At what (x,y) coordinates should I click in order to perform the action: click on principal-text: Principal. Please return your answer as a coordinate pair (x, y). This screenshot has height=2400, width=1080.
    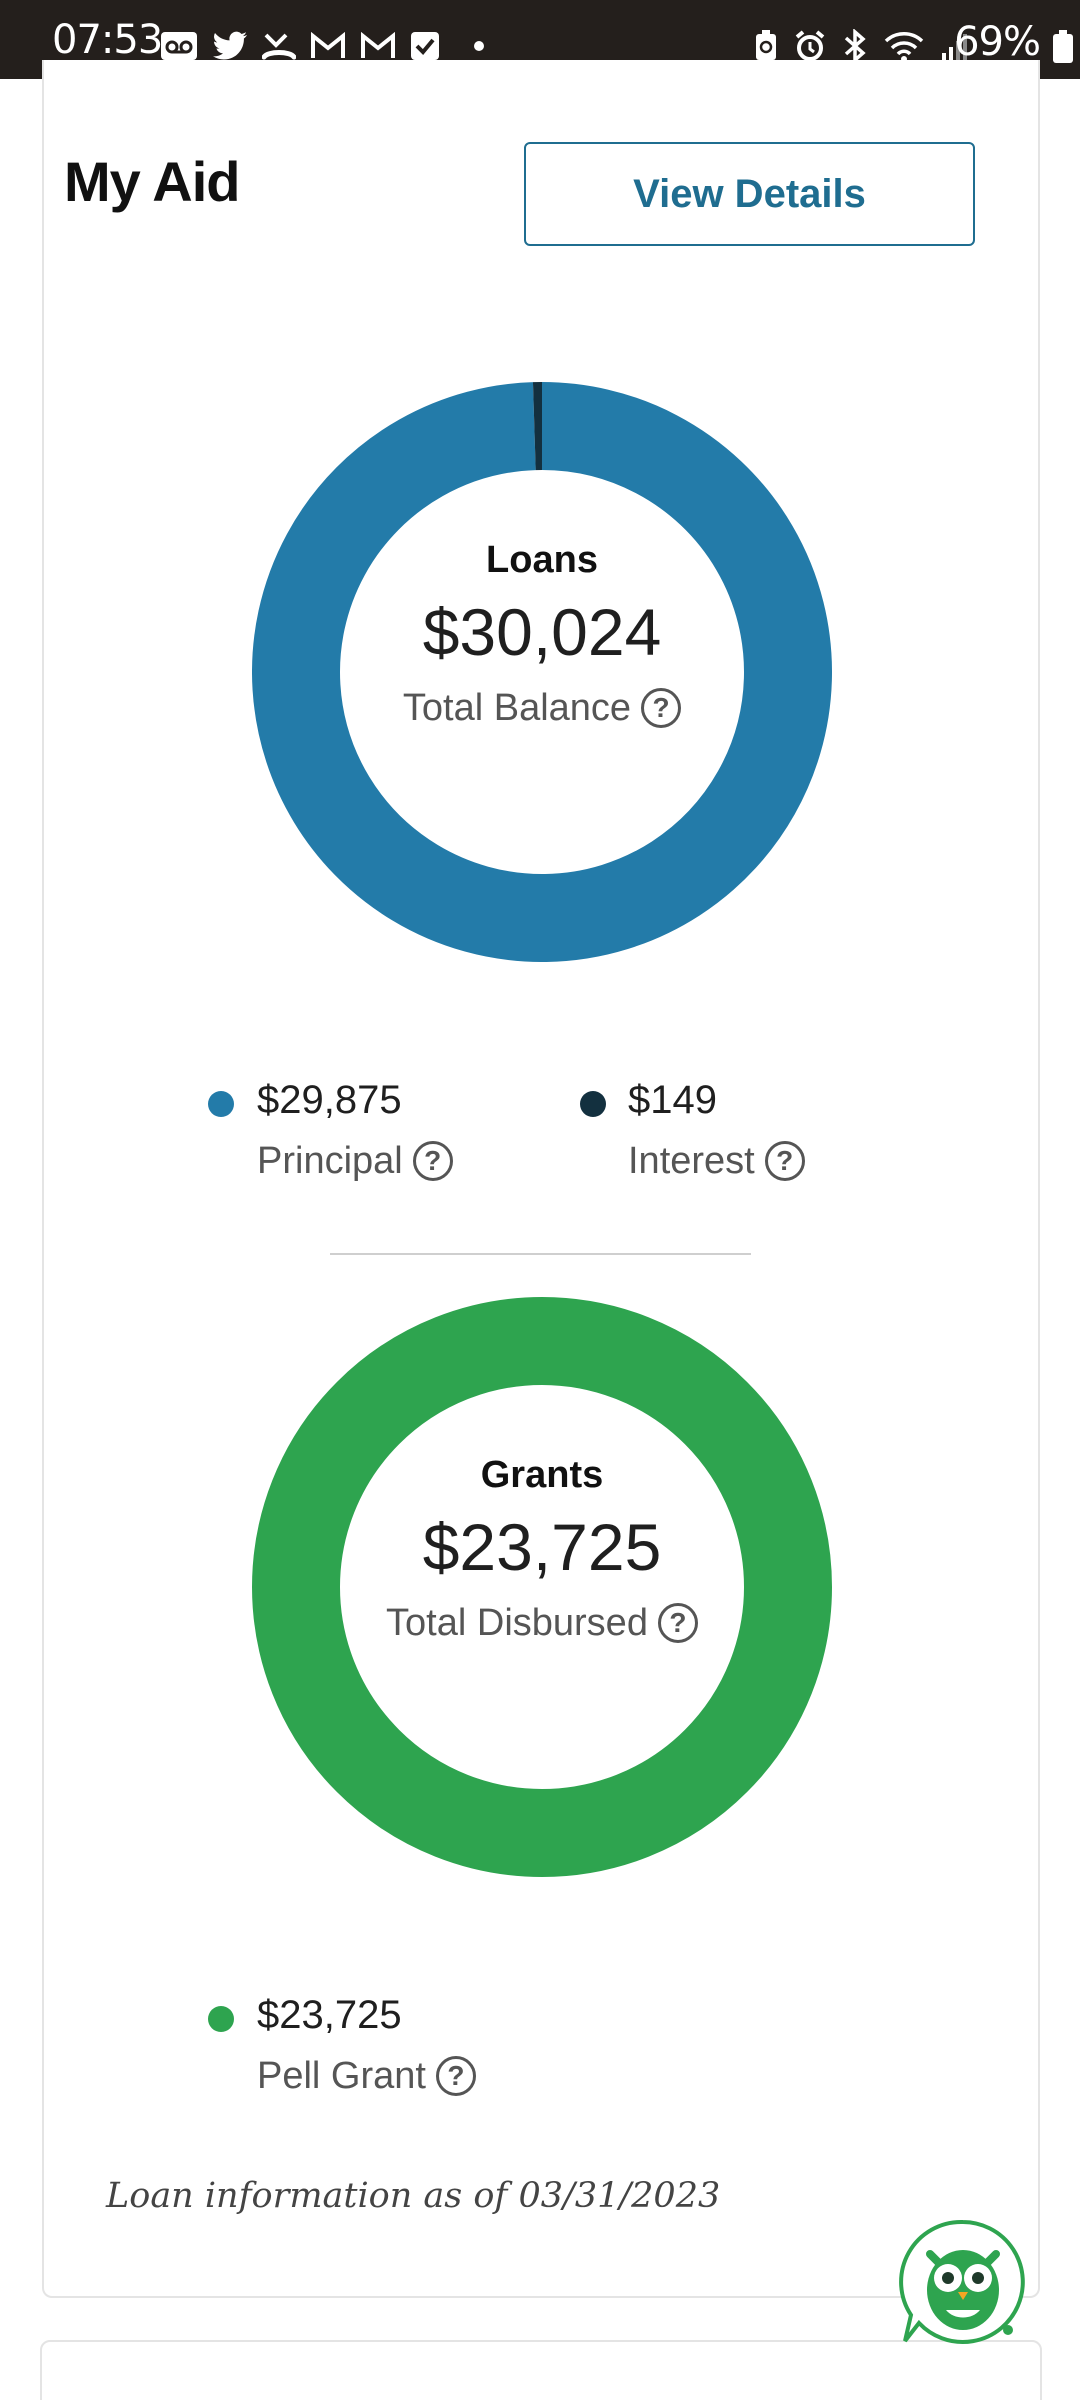
    Looking at the image, I should click on (330, 1161).